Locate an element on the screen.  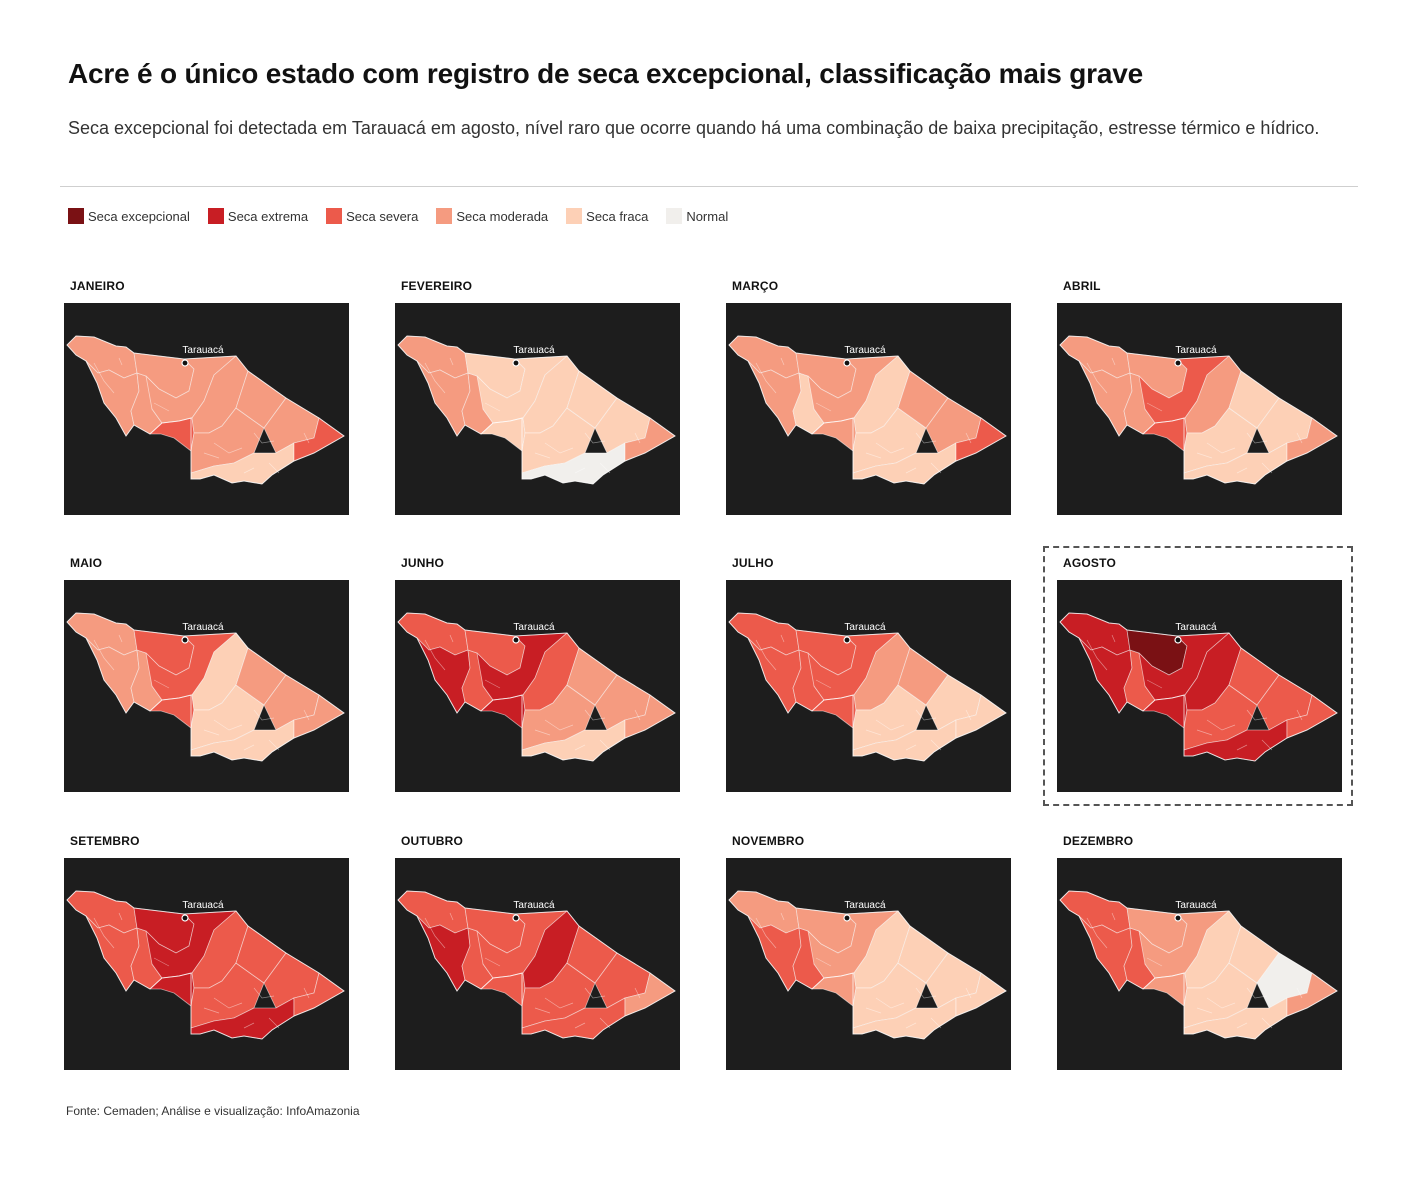
legend-label: Seca extrema is located at coordinates (268, 216).